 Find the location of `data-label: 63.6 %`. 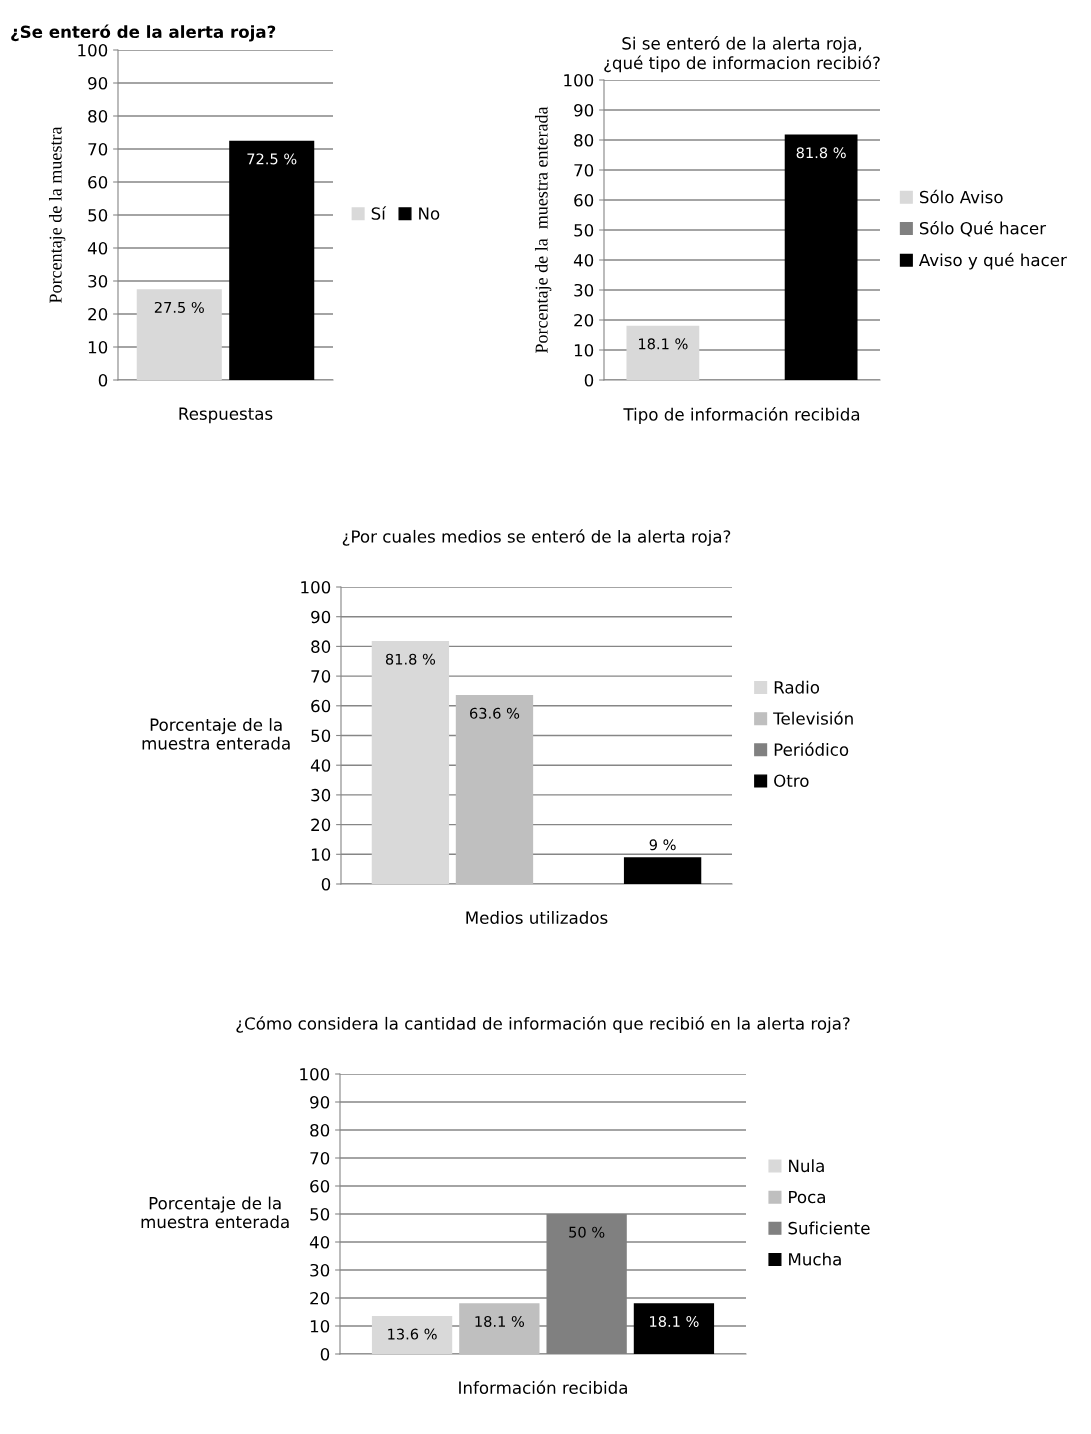

data-label: 63.6 % is located at coordinates (495, 713).